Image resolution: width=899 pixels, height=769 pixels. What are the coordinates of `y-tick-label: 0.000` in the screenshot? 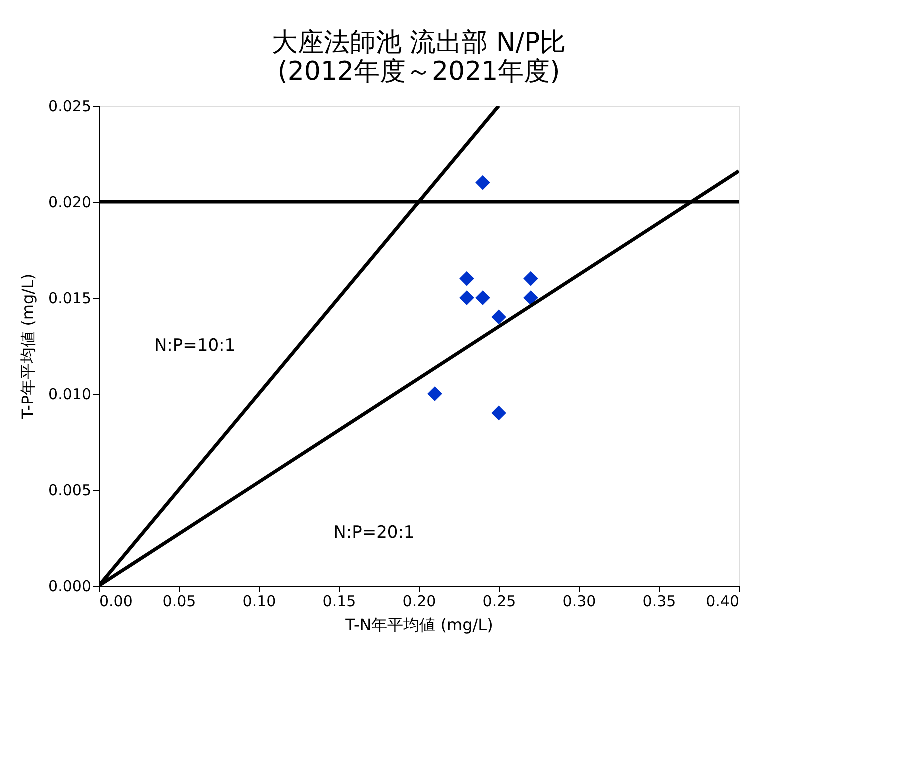 It's located at (70, 587).